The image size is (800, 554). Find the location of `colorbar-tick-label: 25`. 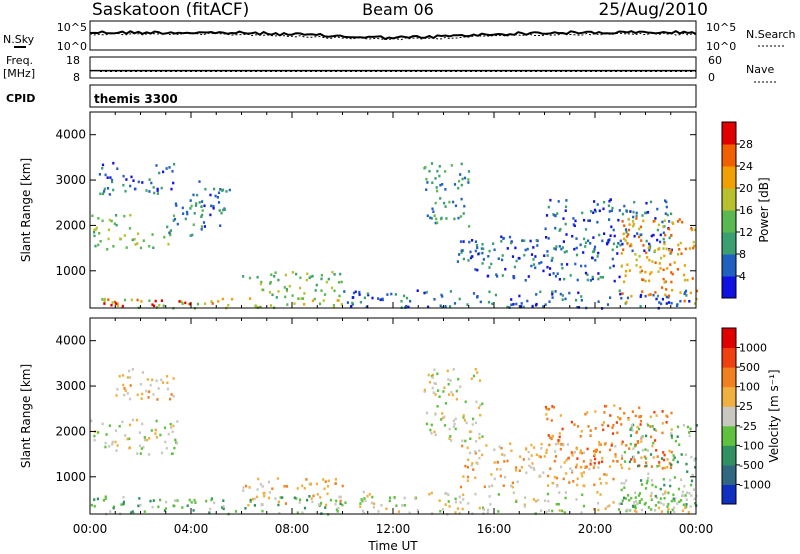

colorbar-tick-label: 25 is located at coordinates (746, 406).